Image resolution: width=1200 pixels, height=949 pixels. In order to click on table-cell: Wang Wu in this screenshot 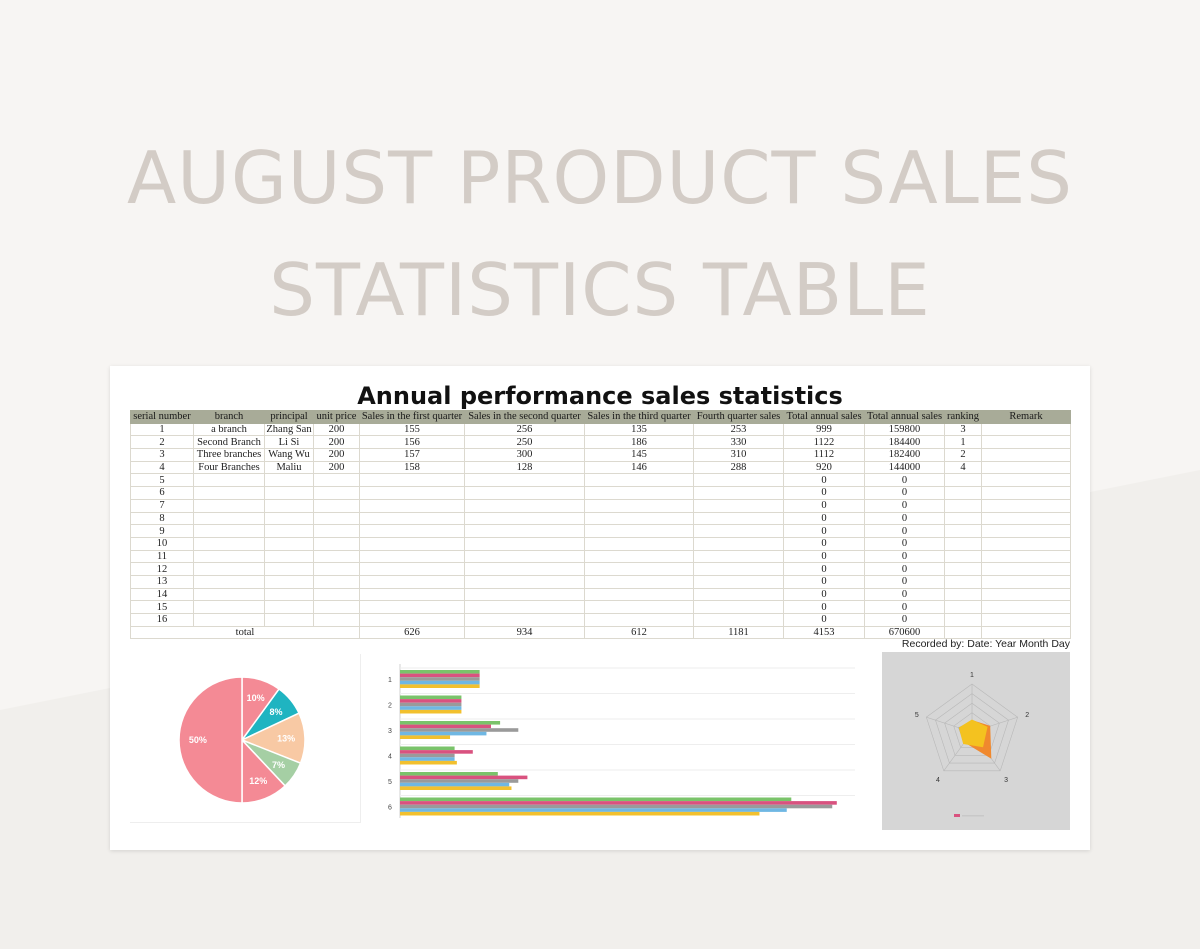, I will do `click(289, 455)`.